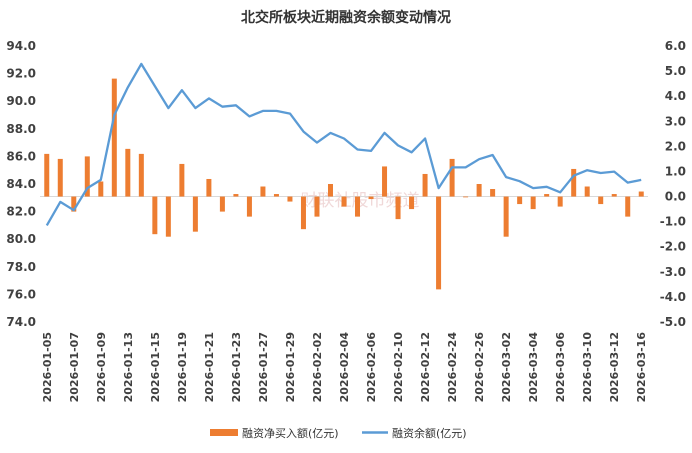  I want to click on y-right-tick-label: -4.0, so click(673, 297).